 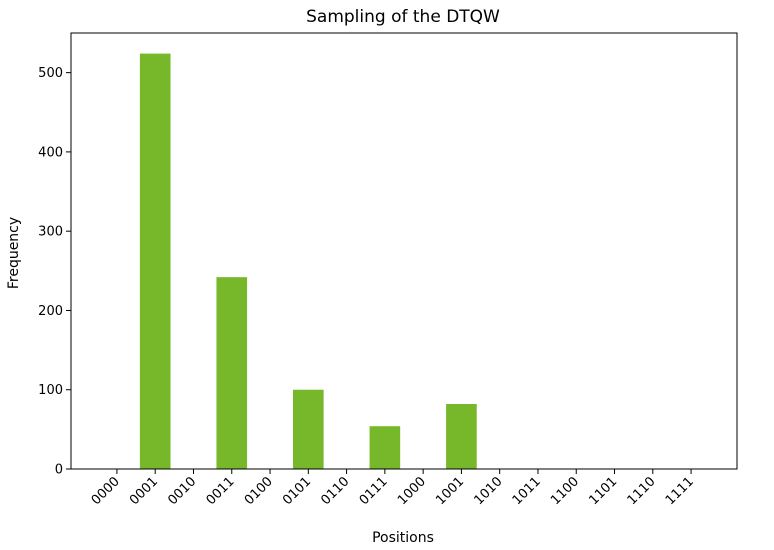 I want to click on x-tick-label: 1000, so click(x=412, y=491).